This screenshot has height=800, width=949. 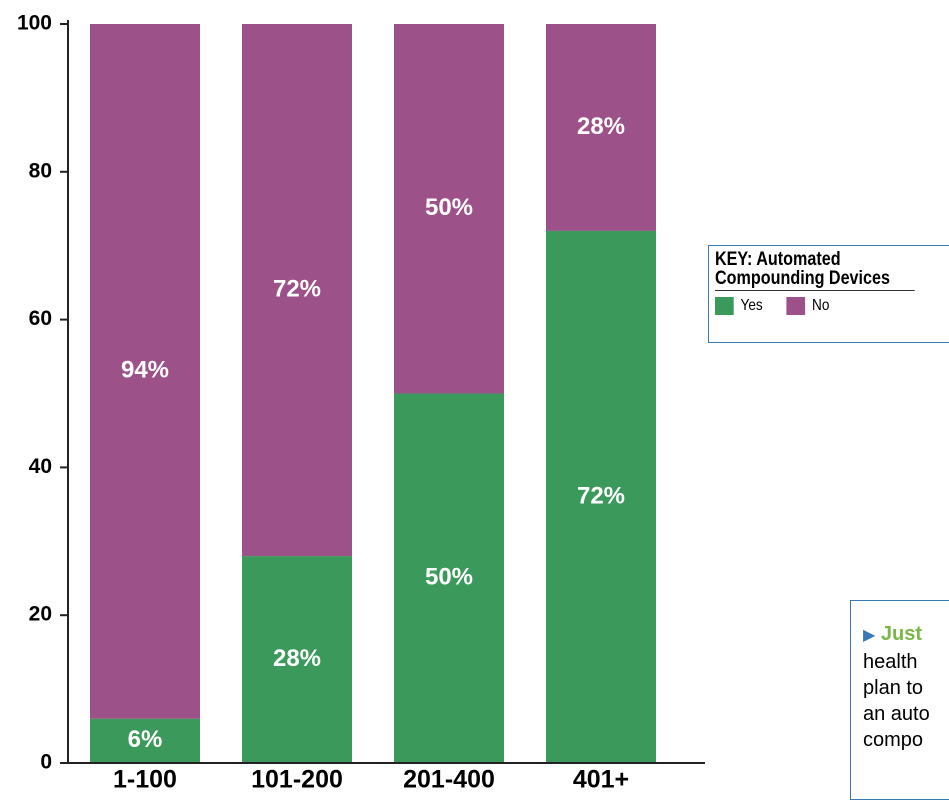 What do you see at coordinates (807, 306) in the screenshot?
I see `legend-item: No` at bounding box center [807, 306].